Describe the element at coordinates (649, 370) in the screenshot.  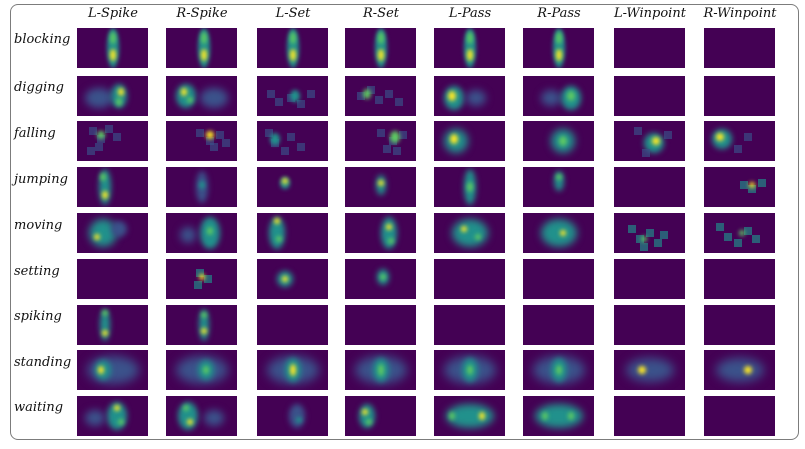
I see `heatmap-cell-standing-l-winpoint` at that location.